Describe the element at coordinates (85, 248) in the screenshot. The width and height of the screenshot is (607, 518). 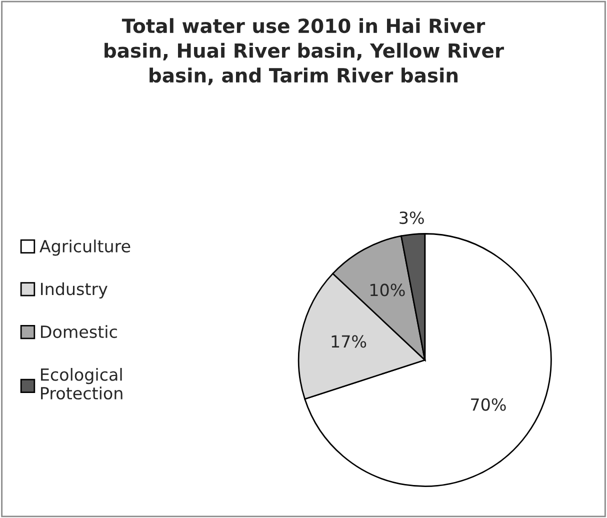
I see `legend-label: Agriculture` at that location.